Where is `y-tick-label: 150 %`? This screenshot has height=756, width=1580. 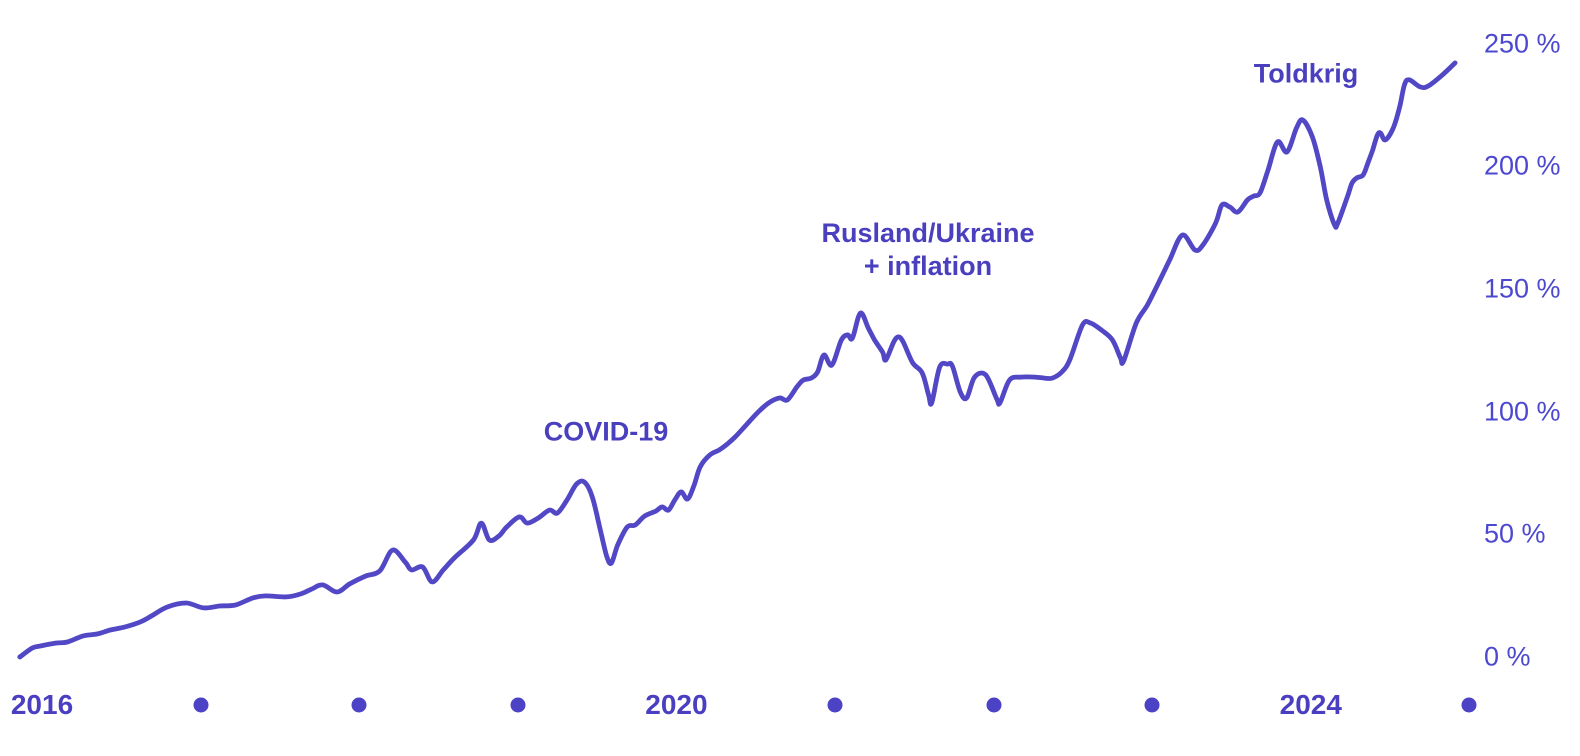
y-tick-label: 150 % is located at coordinates (1522, 288).